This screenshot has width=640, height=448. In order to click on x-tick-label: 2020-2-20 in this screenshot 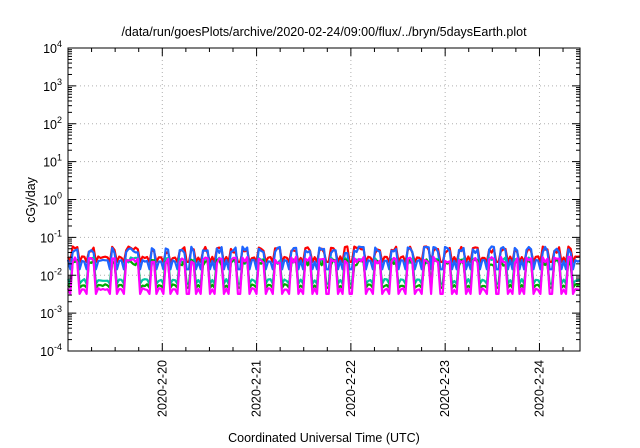, I will do `click(162, 388)`.